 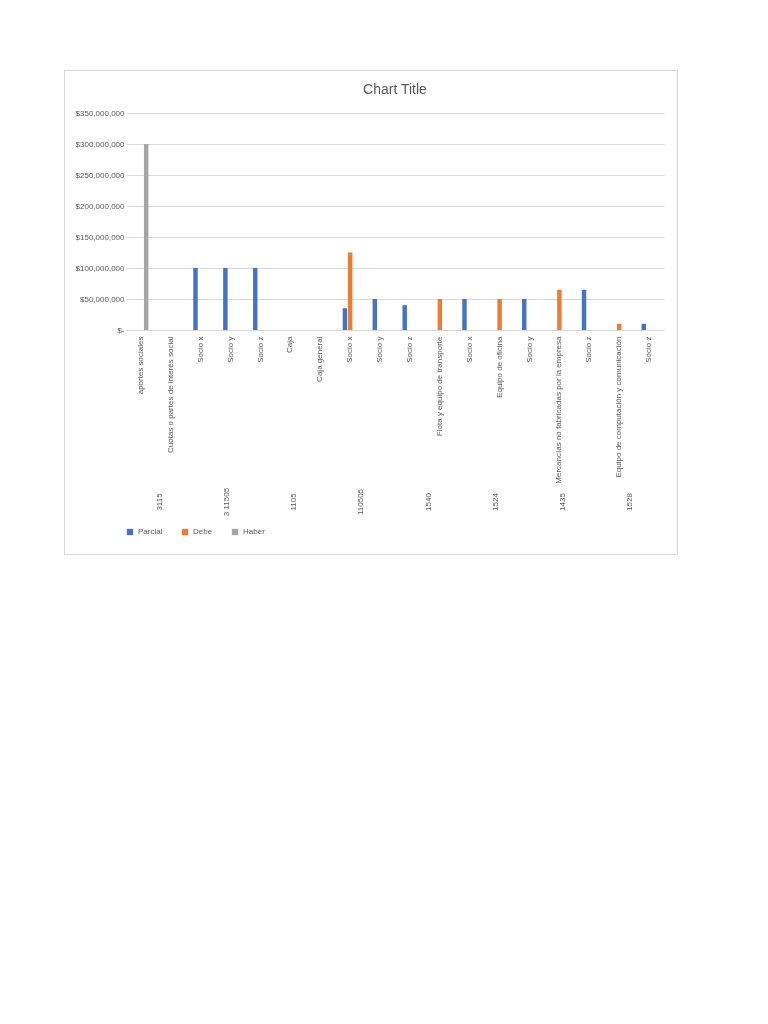 I want to click on chart-title: Chart Title, so click(x=395, y=89).